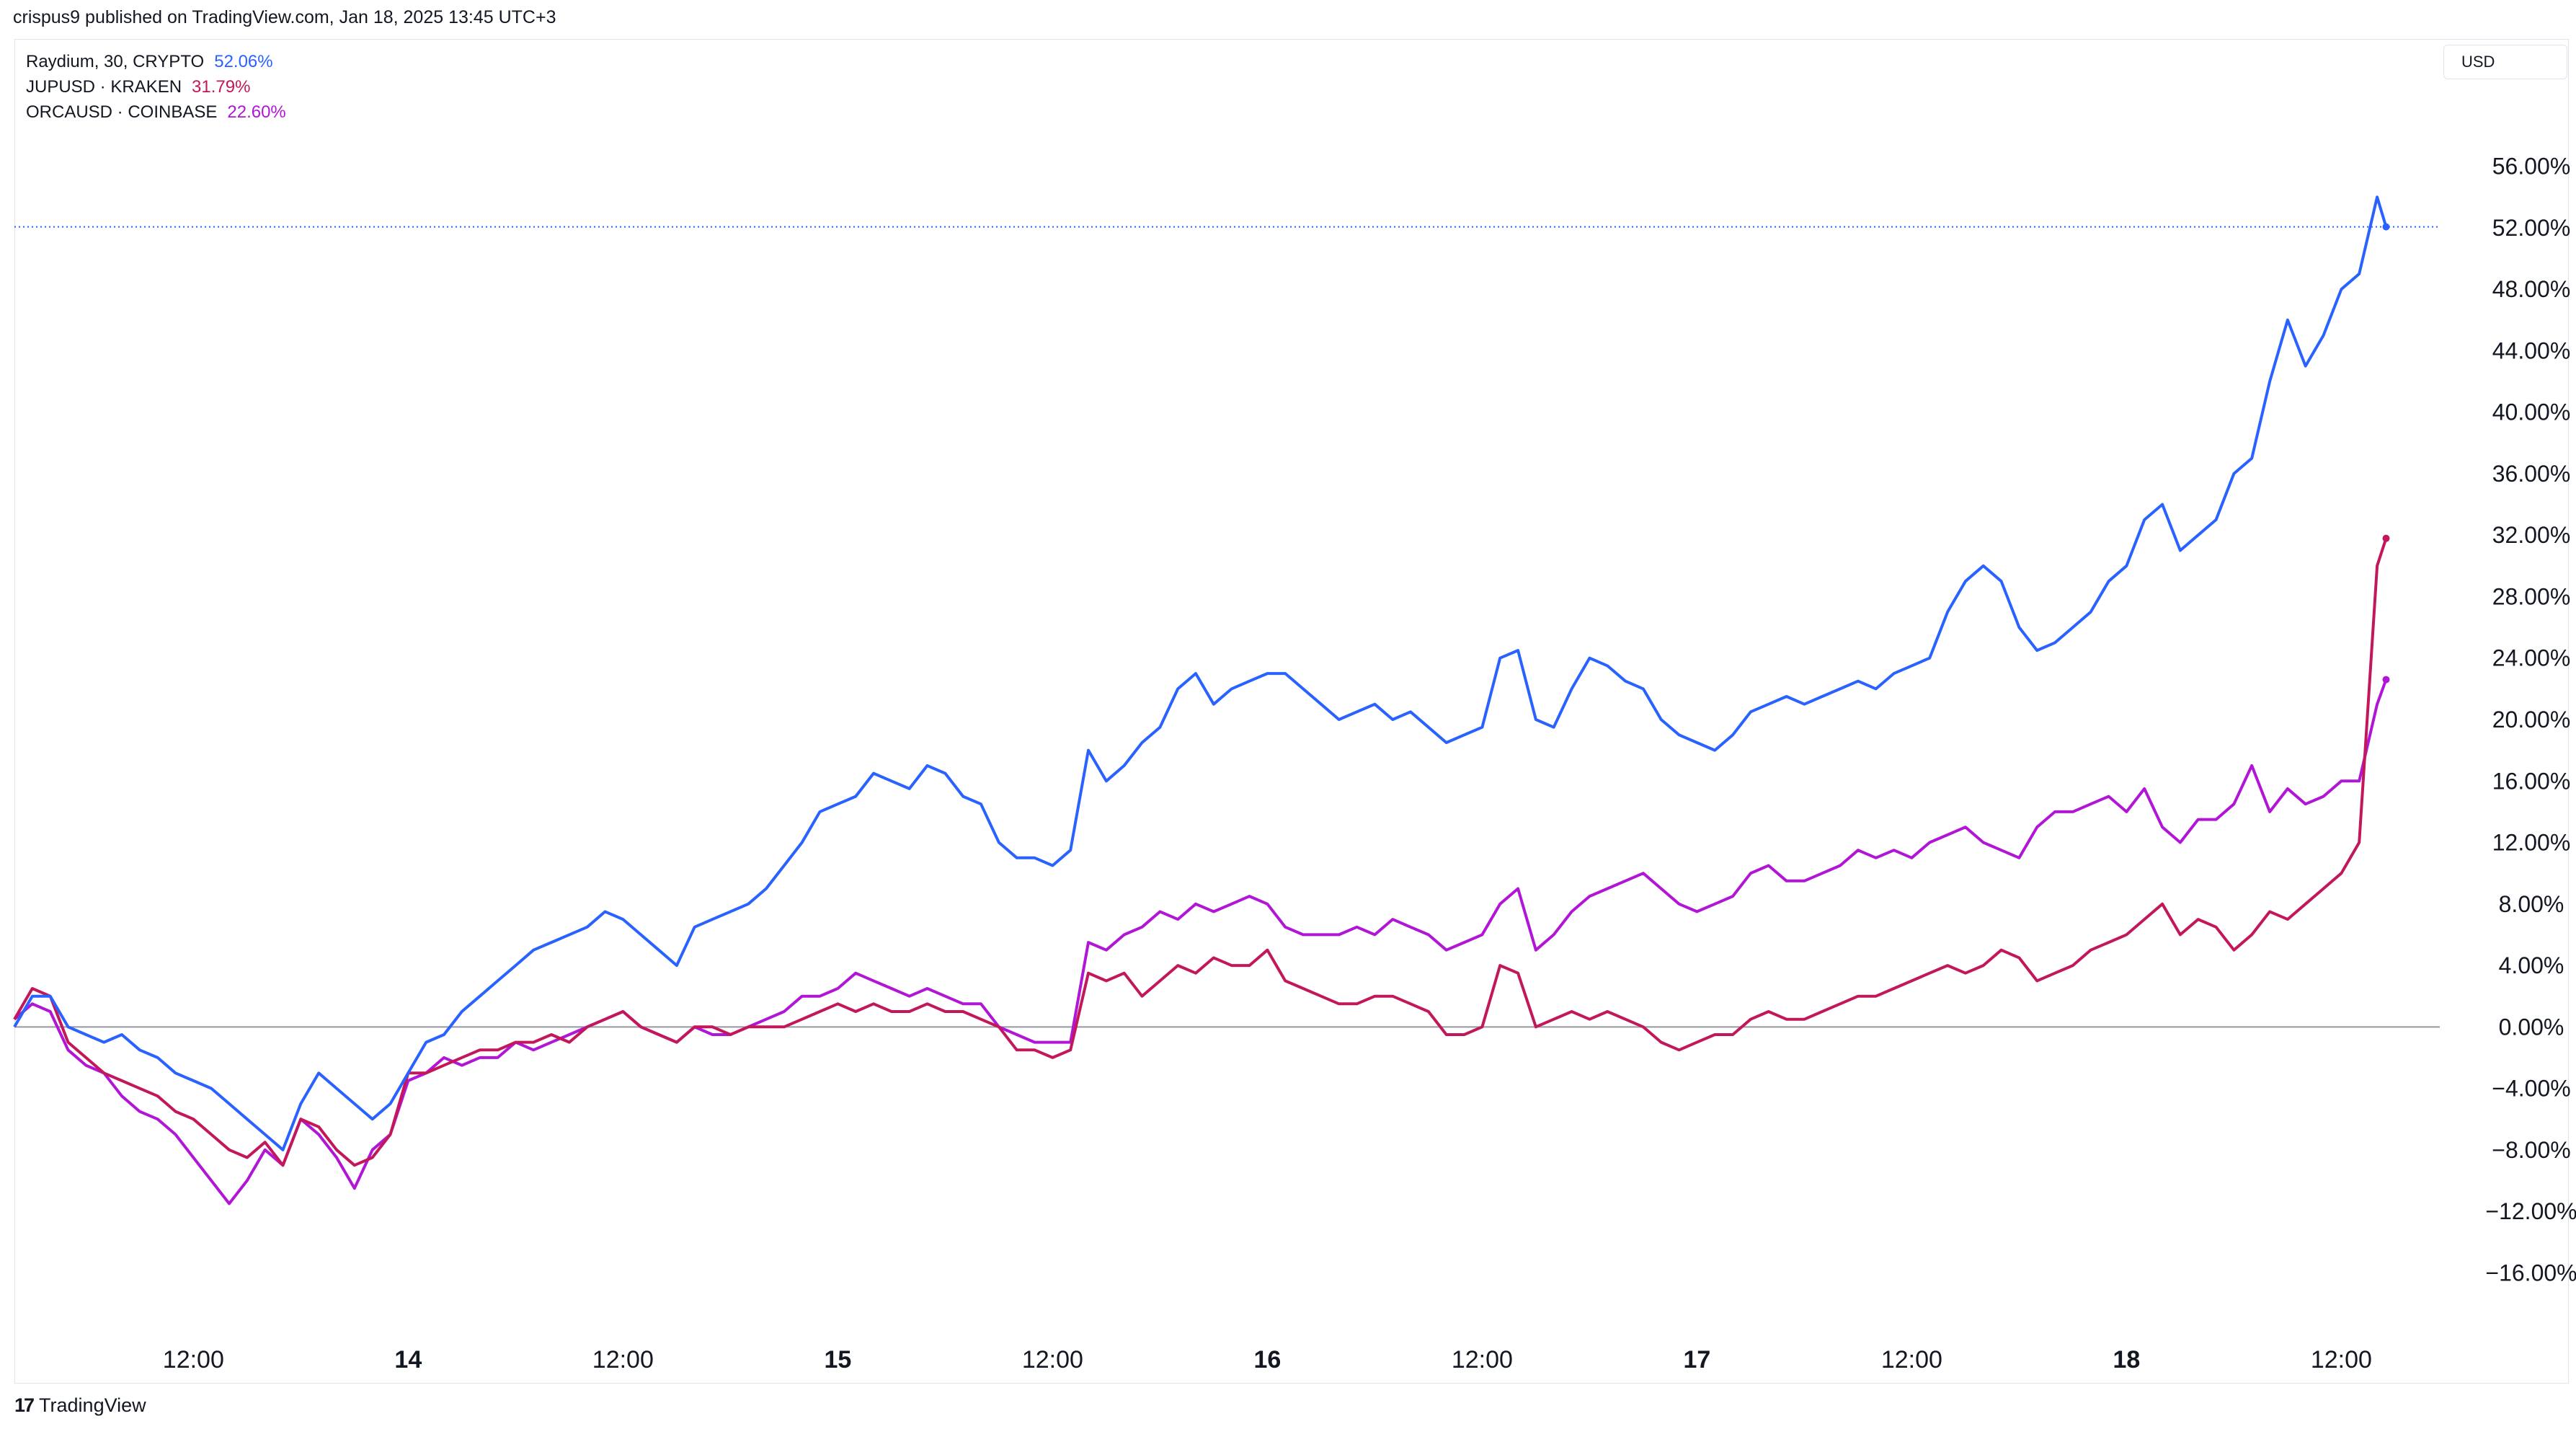  I want to click on x-tick-label: 15, so click(837, 1360).